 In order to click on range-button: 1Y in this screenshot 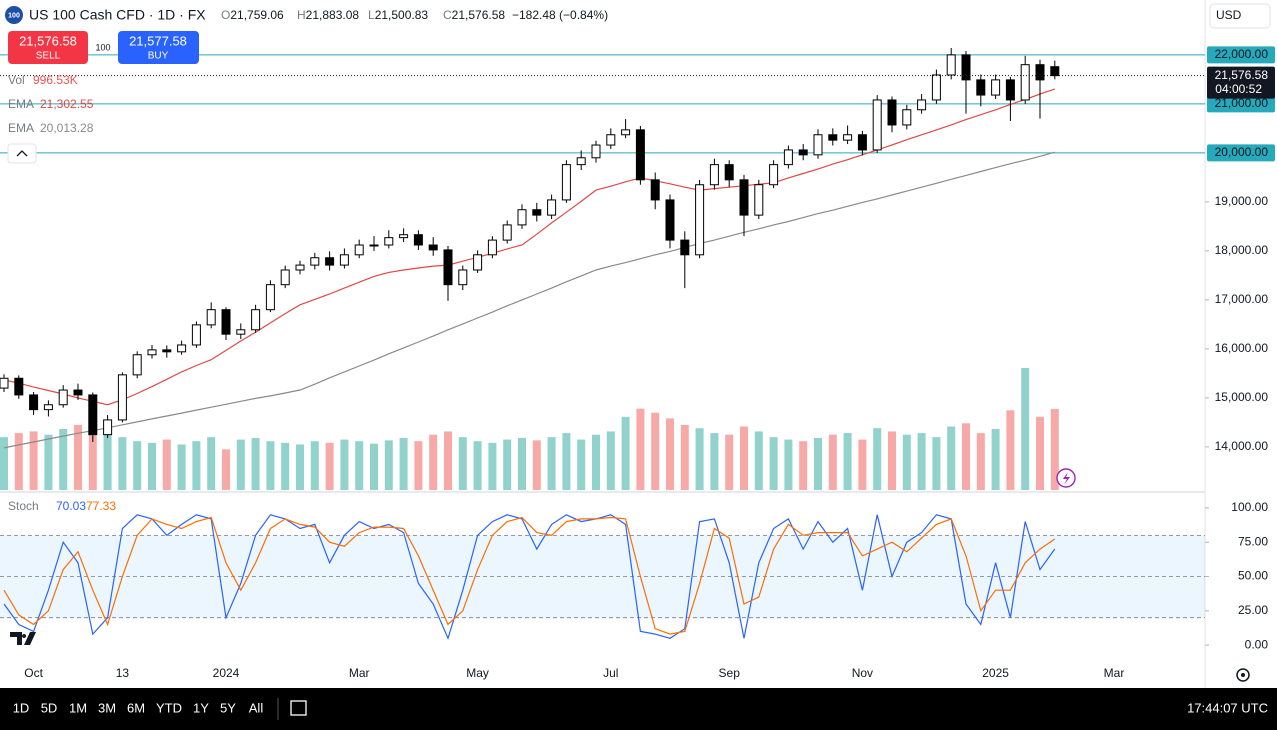, I will do `click(201, 707)`.